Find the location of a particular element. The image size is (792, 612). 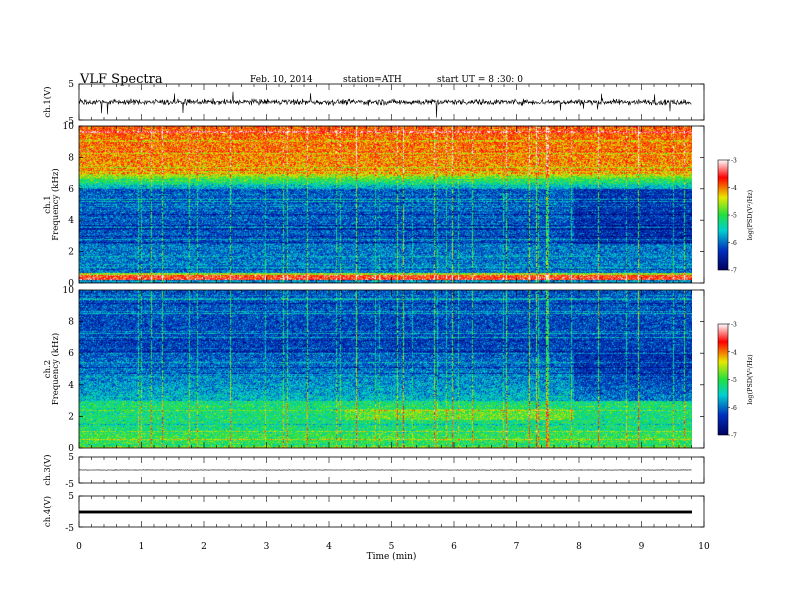

x-tick-label: 7 is located at coordinates (517, 547).